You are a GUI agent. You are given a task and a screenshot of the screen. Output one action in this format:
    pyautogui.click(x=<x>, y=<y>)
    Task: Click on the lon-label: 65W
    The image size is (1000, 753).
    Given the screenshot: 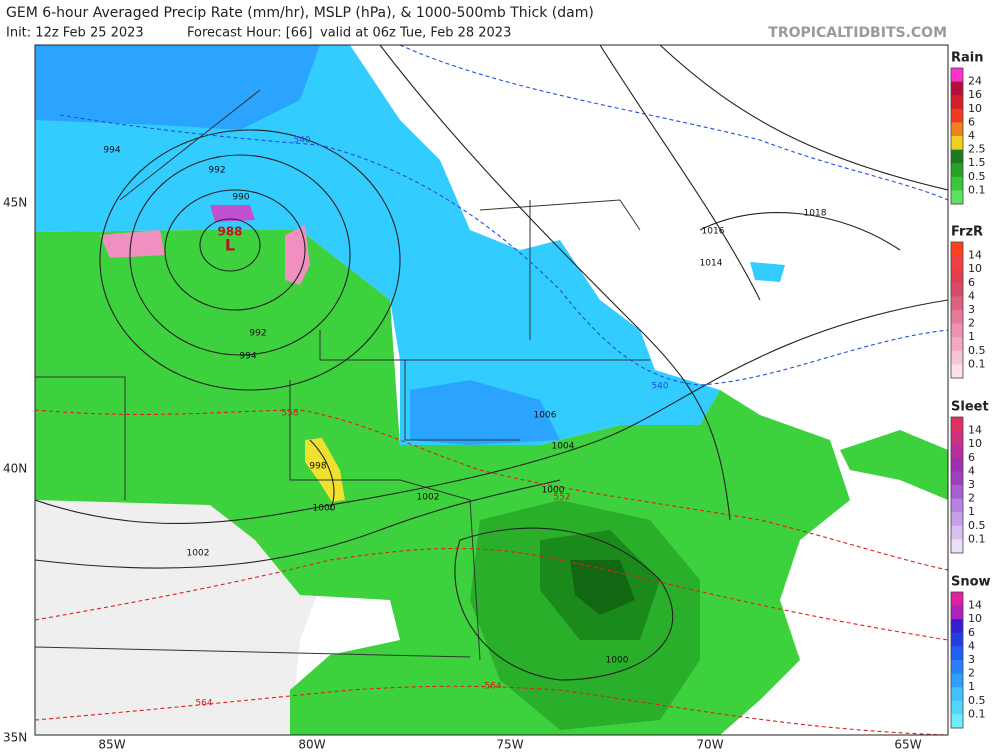 What is the action you would take?
    pyautogui.click(x=907, y=745)
    